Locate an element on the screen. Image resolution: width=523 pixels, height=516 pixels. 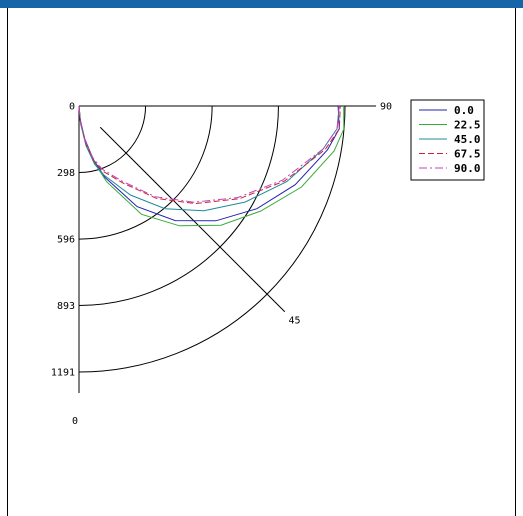
radial-tick-label-0: 0 is located at coordinates (72, 107).